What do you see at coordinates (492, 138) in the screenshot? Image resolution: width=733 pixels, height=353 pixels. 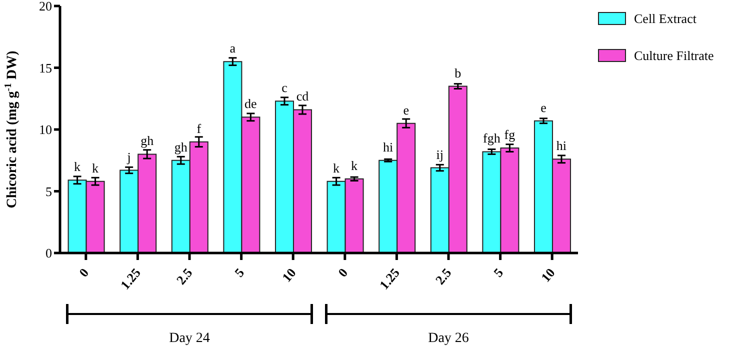 I see `data-label: fgh` at bounding box center [492, 138].